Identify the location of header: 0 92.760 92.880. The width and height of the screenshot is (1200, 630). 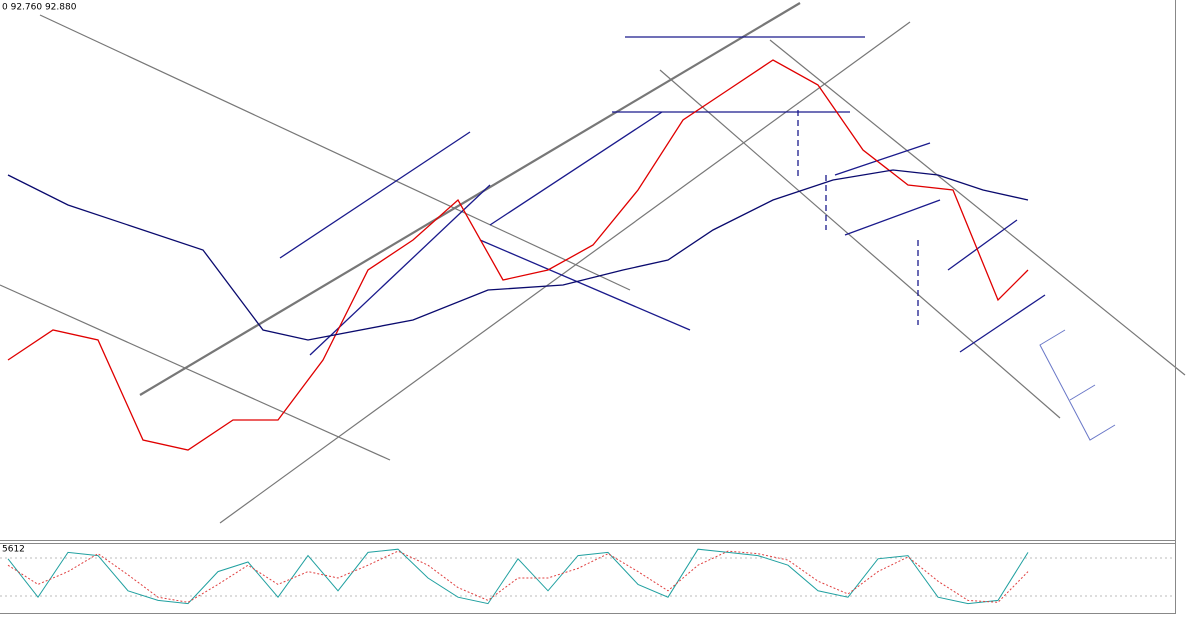
(39, 8).